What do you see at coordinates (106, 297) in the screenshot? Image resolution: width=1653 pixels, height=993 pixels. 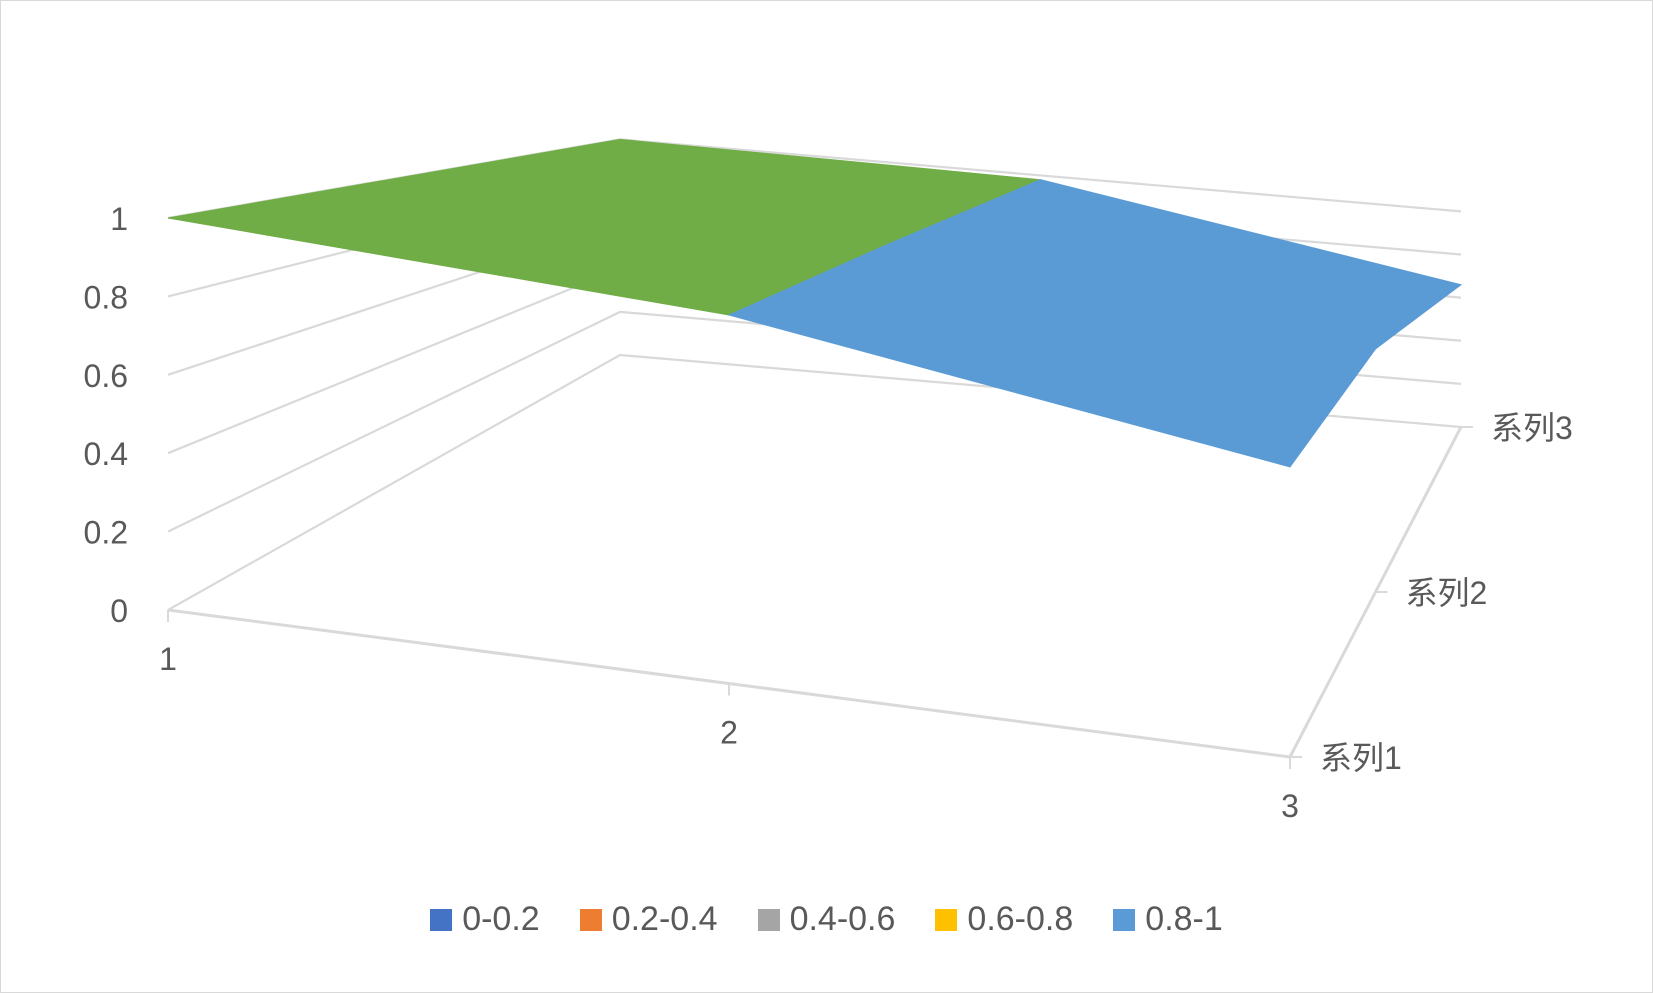 I see `z-tick-label: 0.8` at bounding box center [106, 297].